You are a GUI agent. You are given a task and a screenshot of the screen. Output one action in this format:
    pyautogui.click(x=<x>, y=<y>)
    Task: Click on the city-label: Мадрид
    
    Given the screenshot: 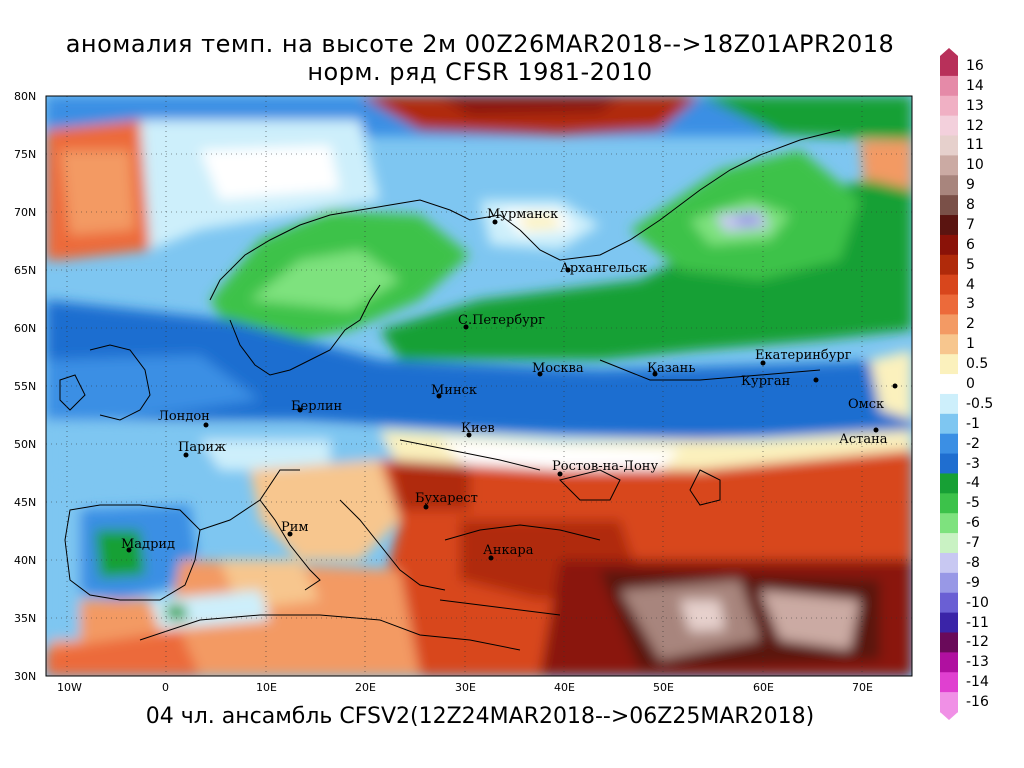 What is the action you would take?
    pyautogui.click(x=148, y=544)
    